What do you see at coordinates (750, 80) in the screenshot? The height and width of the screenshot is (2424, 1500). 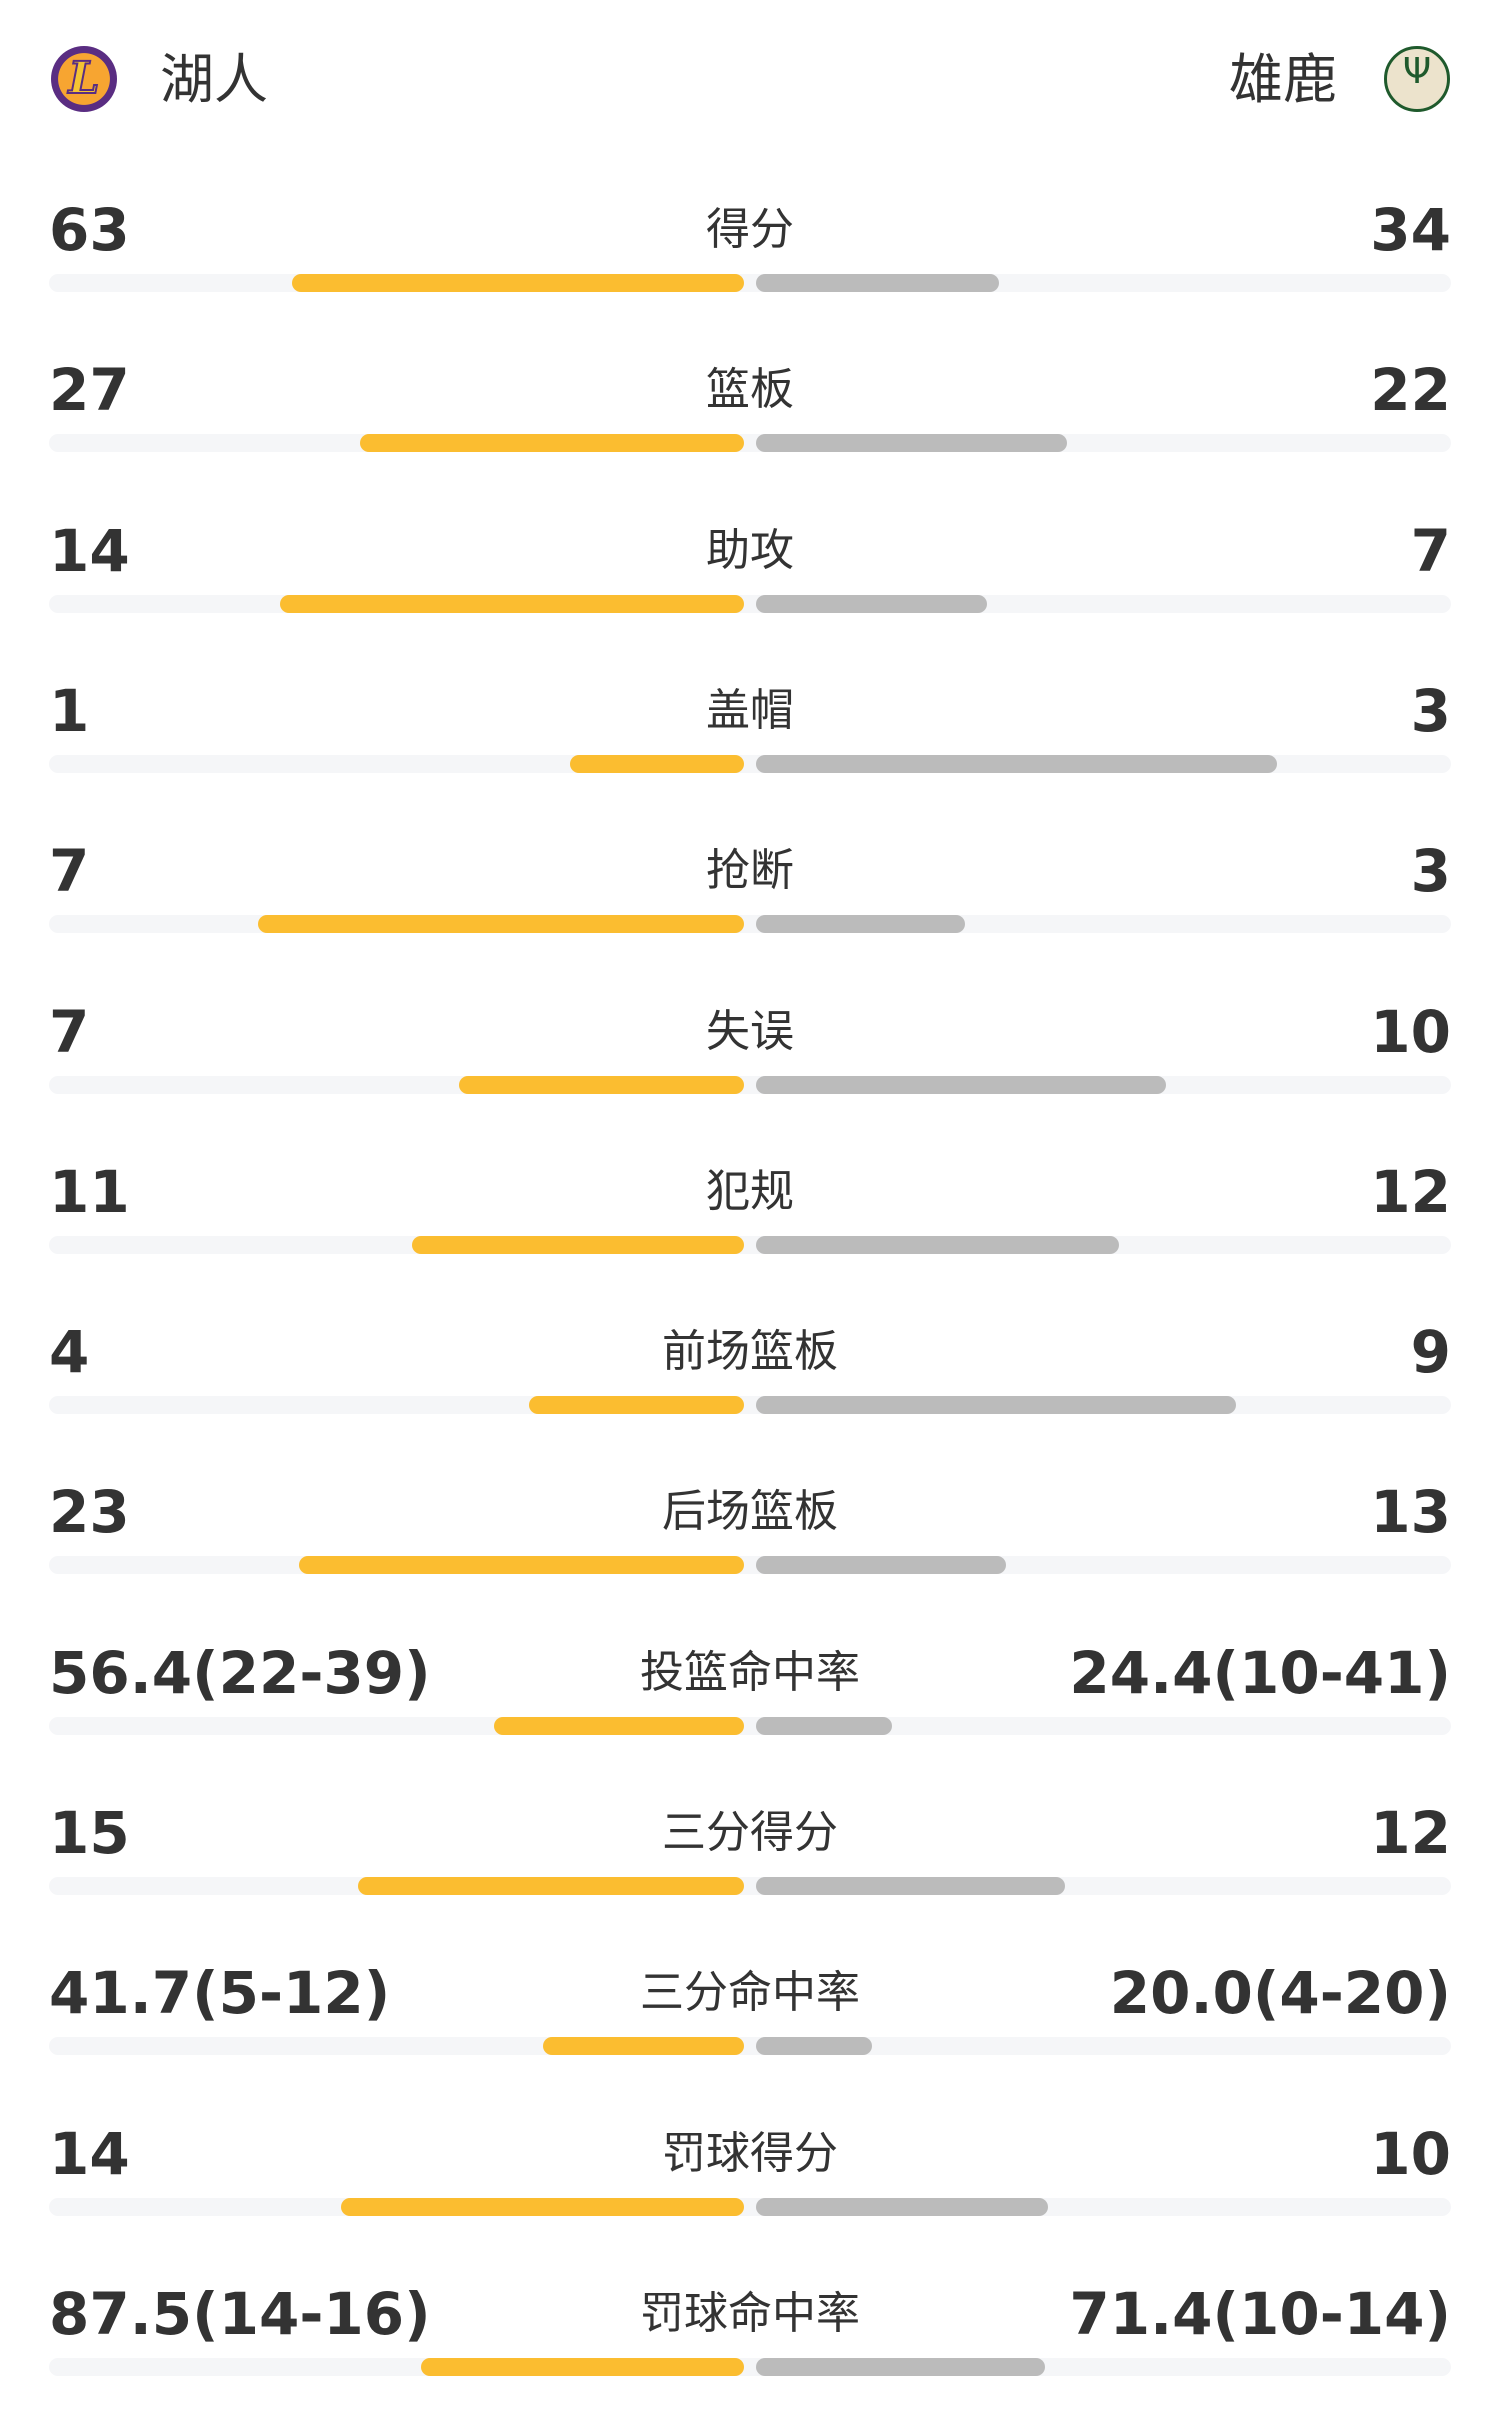 I see `teams-header: L 湖人 雄鹿 Ψ` at bounding box center [750, 80].